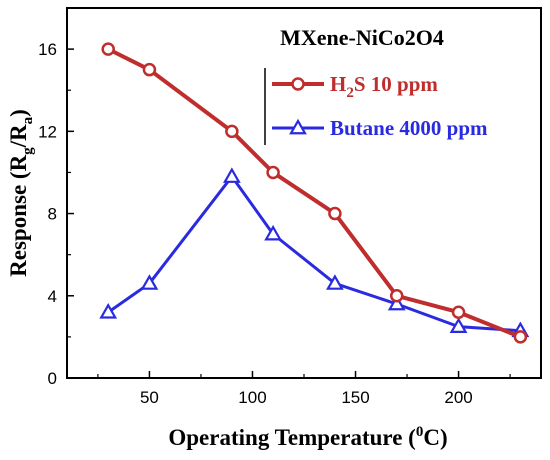  What do you see at coordinates (52, 214) in the screenshot?
I see `y-tick-label: 8` at bounding box center [52, 214].